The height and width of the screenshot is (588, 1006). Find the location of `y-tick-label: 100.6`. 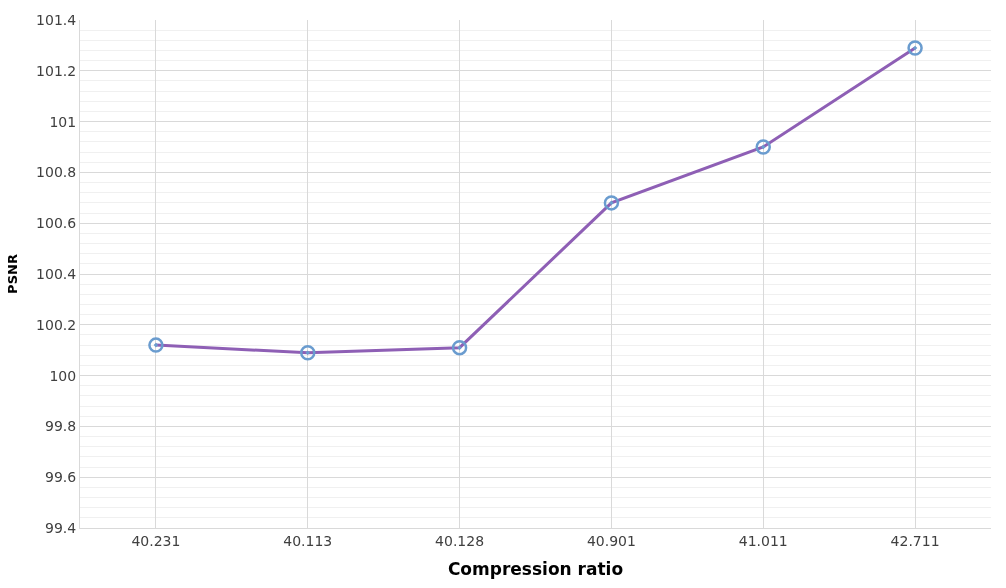

y-tick-label: 100.6 is located at coordinates (56, 223).